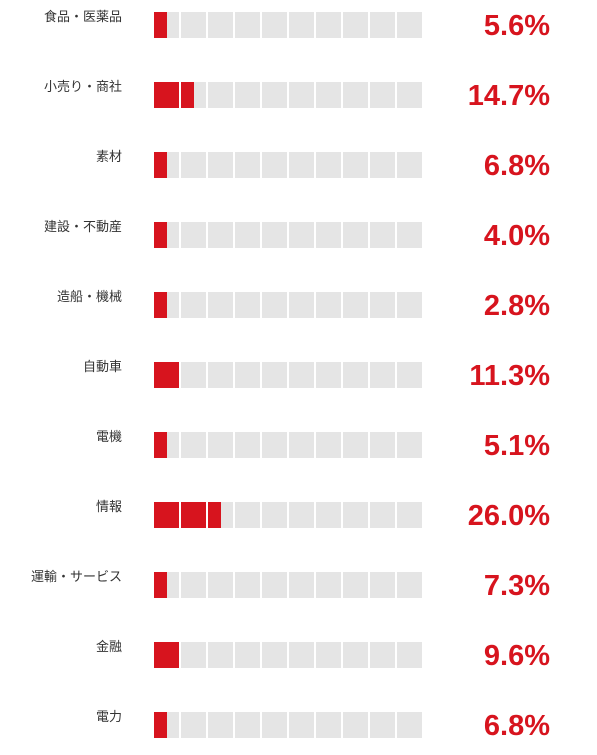 The width and height of the screenshot is (597, 755). Describe the element at coordinates (508, 516) in the screenshot. I see `value-label: 26.0%` at that location.